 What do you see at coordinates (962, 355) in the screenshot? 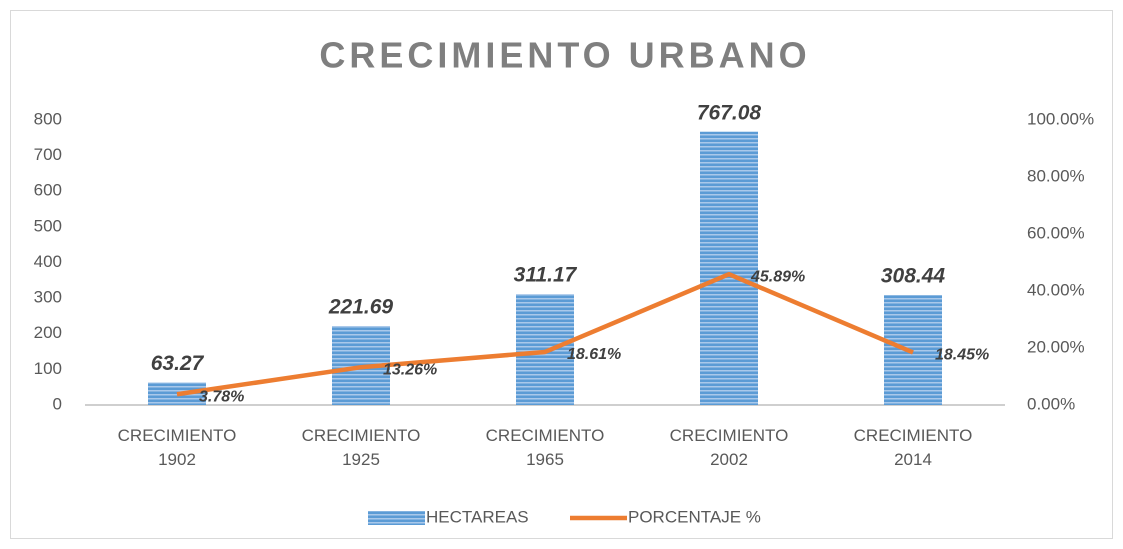
I see `line-value-label: 18.45%` at bounding box center [962, 355].